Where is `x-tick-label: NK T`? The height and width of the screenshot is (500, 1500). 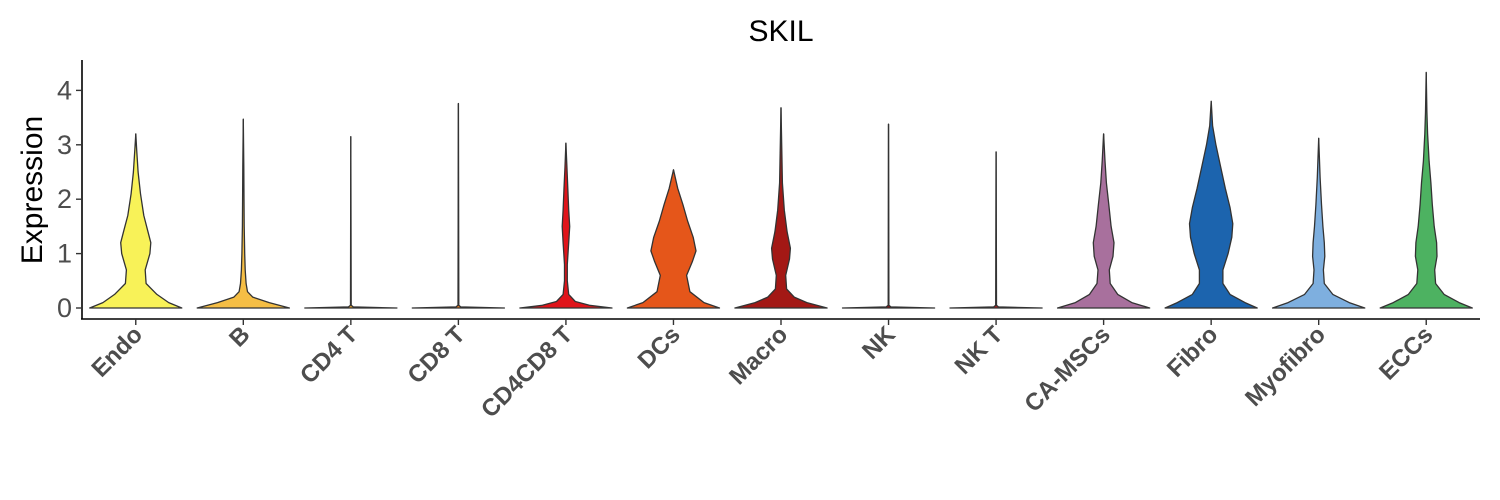 x-tick-label: NK T is located at coordinates (979, 350).